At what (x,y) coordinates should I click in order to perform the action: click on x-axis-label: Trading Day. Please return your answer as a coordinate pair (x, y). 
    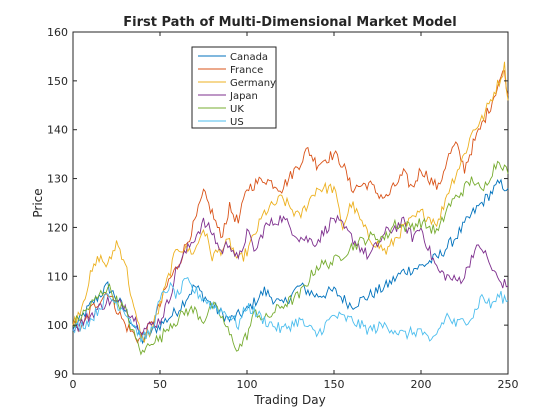
    Looking at the image, I should click on (289, 400).